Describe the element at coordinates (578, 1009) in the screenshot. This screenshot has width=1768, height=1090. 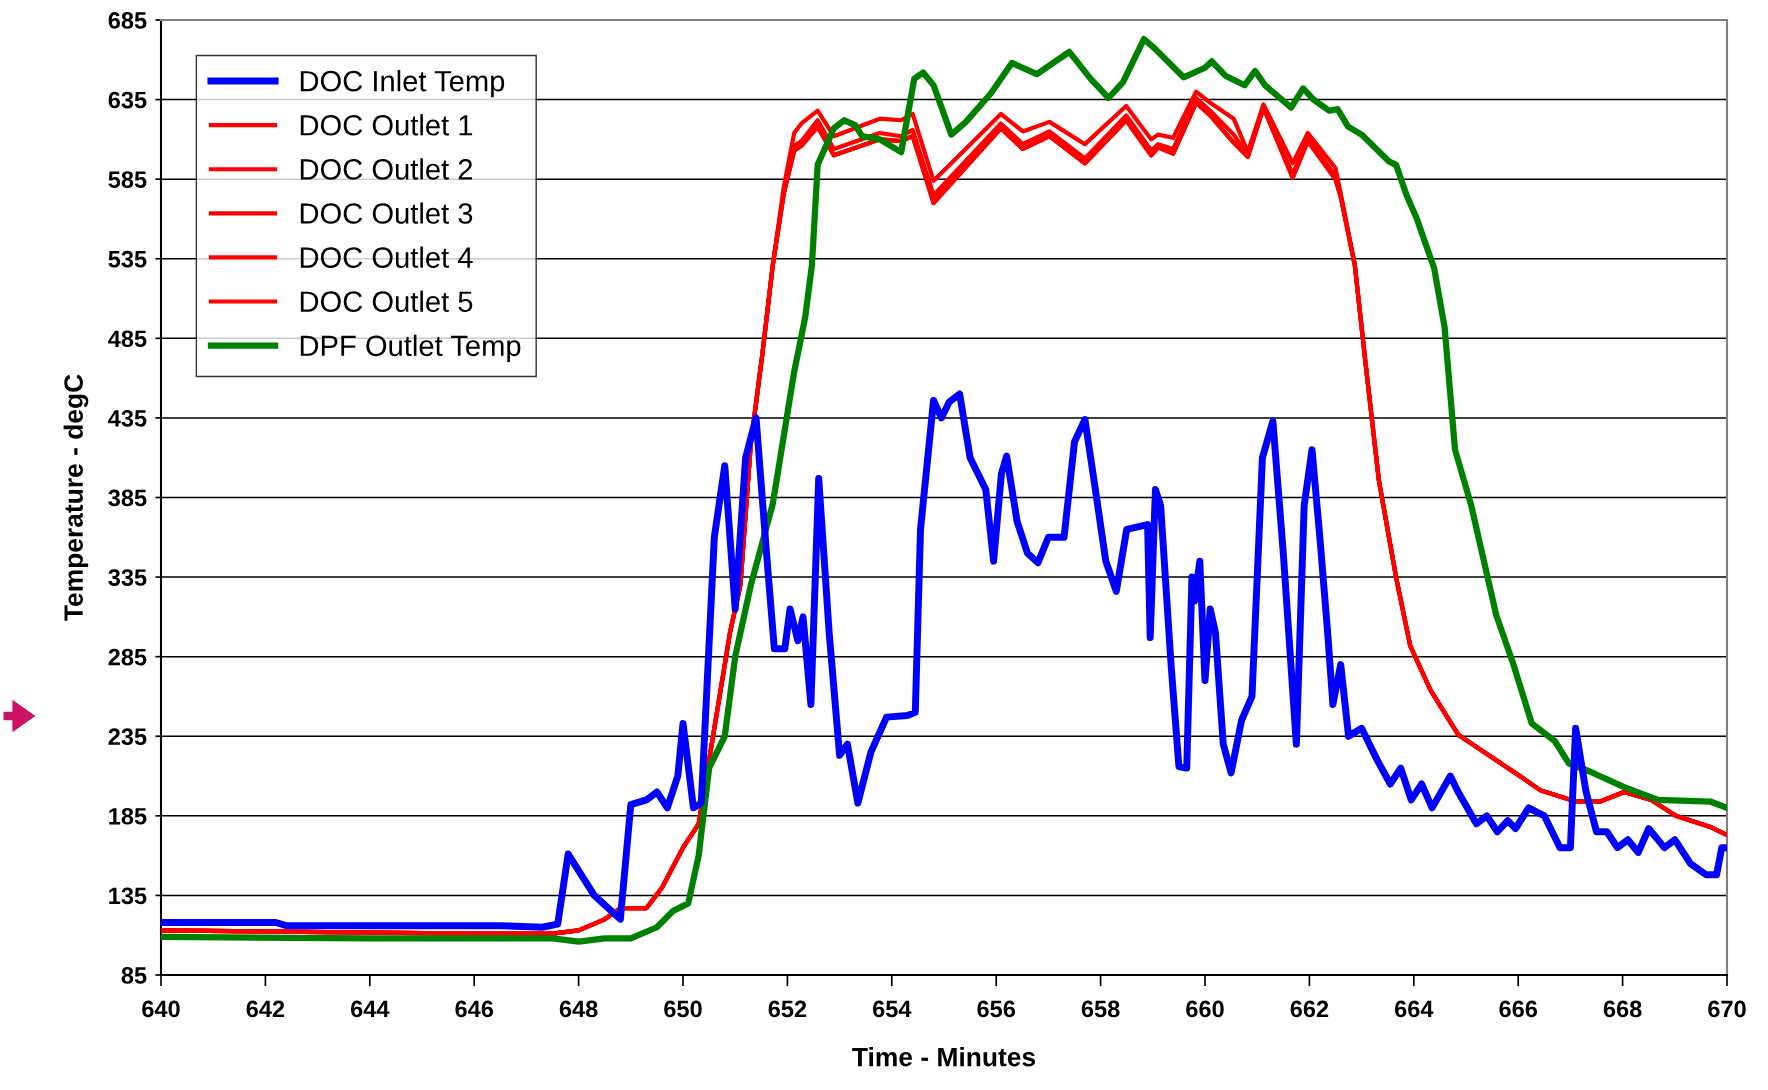
I see `x-tick-label: 648` at that location.